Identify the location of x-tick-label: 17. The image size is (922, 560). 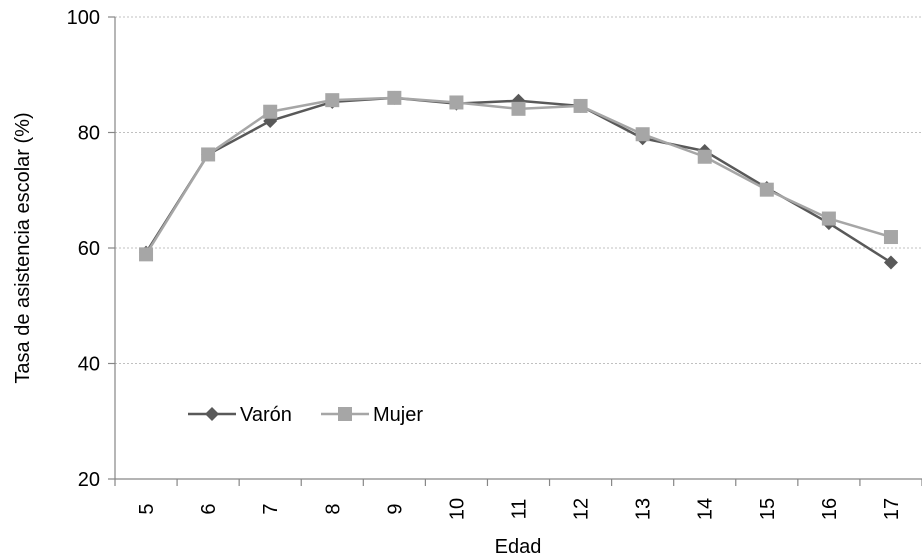
(892, 509).